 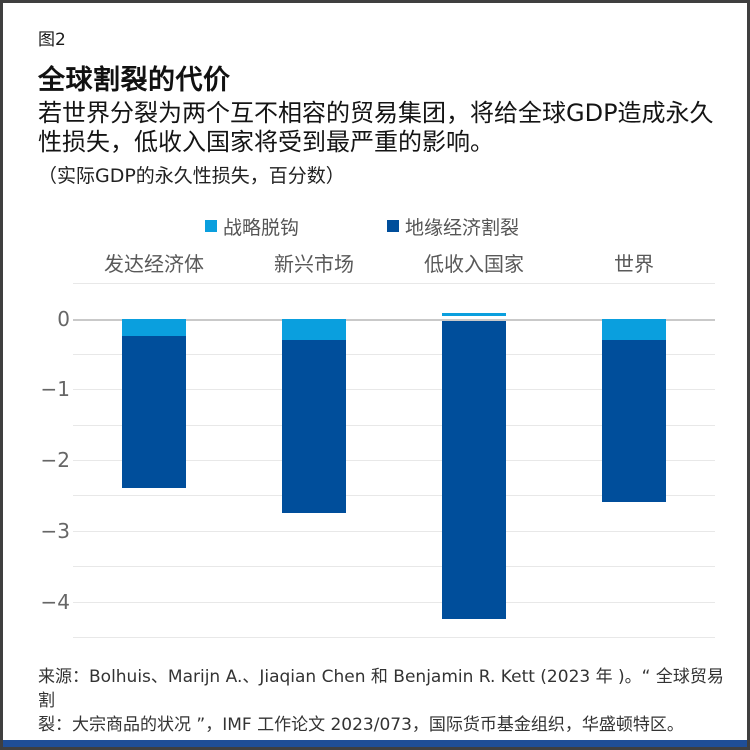 What do you see at coordinates (634, 264) in the screenshot?
I see `category-label: 世界` at bounding box center [634, 264].